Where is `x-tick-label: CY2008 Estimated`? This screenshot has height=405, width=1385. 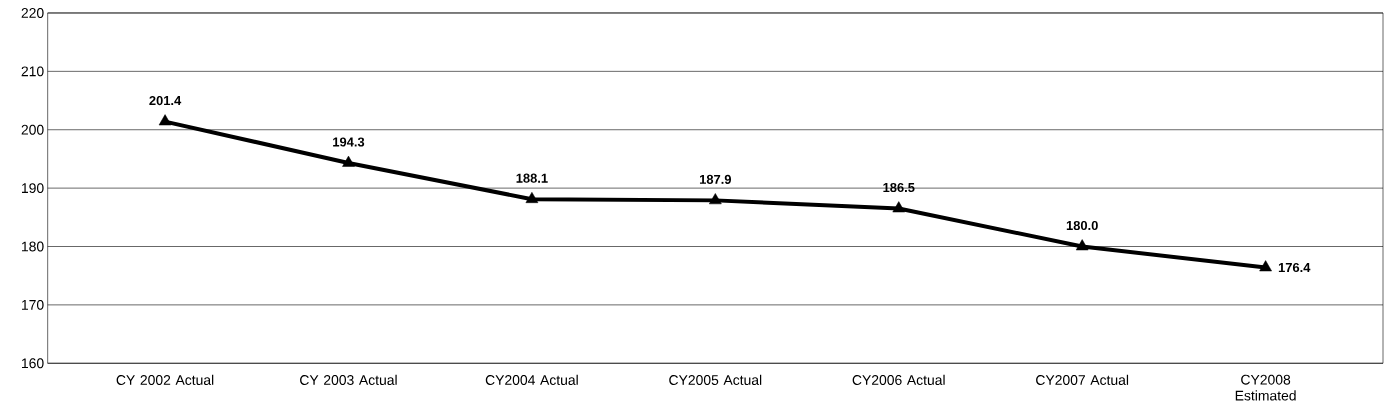 x-tick-label: CY2008 Estimated is located at coordinates (1265, 387).